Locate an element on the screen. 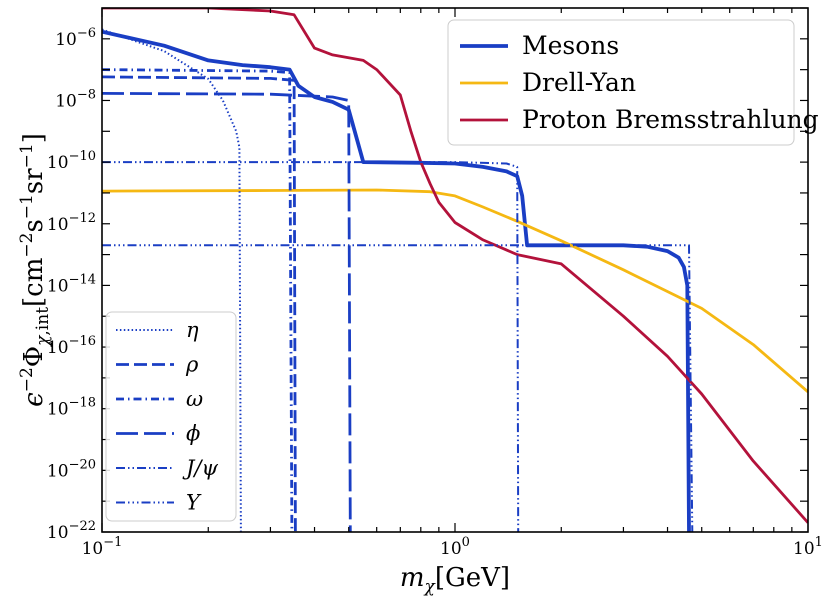 The height and width of the screenshot is (606, 831). legend-main-label: Mesons is located at coordinates (570, 45).